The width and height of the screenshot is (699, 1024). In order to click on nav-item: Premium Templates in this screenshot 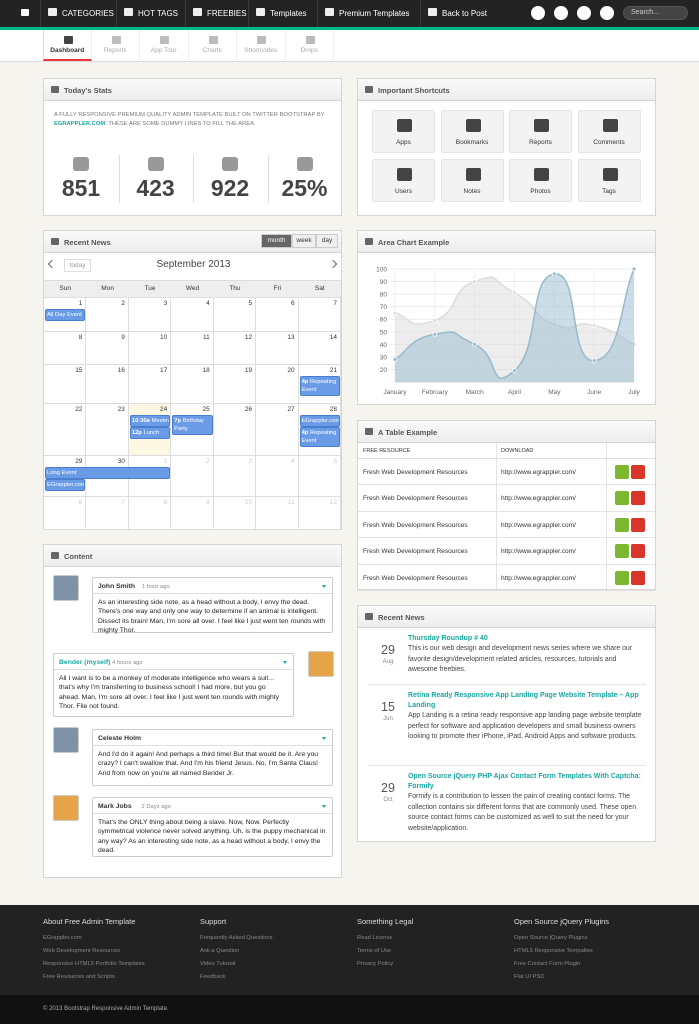, I will do `click(374, 13)`.